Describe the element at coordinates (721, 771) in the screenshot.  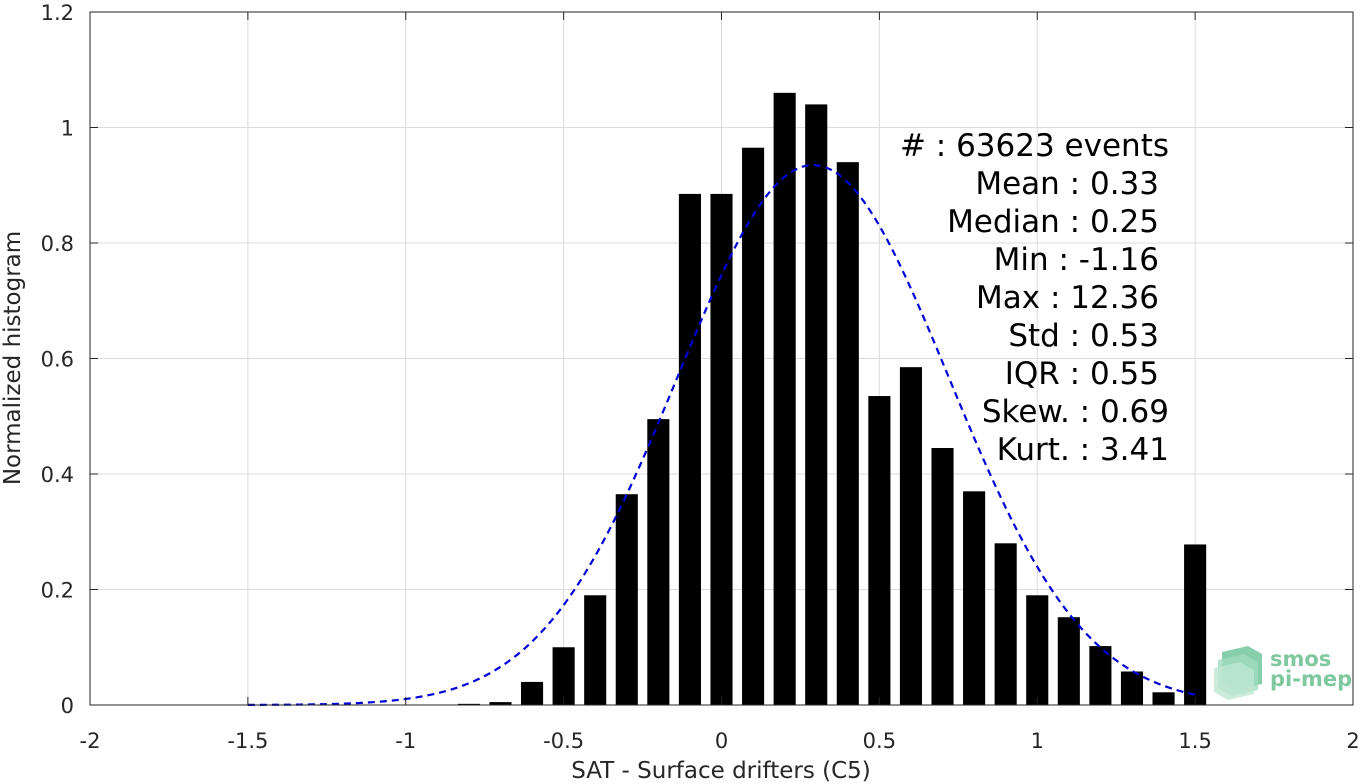
I see `x-axis-label: SAT - Surface drifters (C5)` at that location.